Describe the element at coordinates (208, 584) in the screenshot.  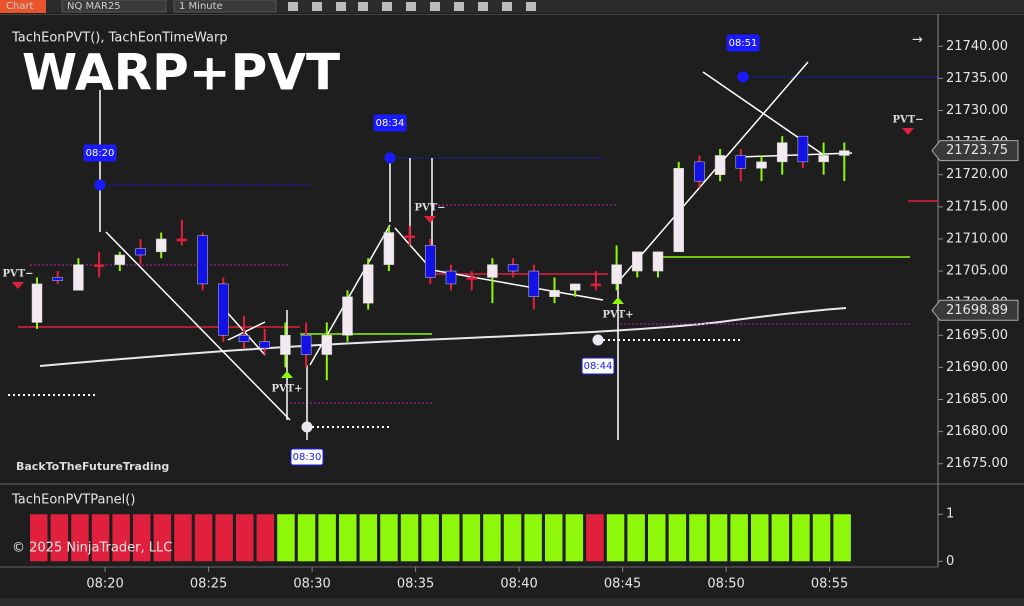
I see `x-tick-label: 08:25` at that location.